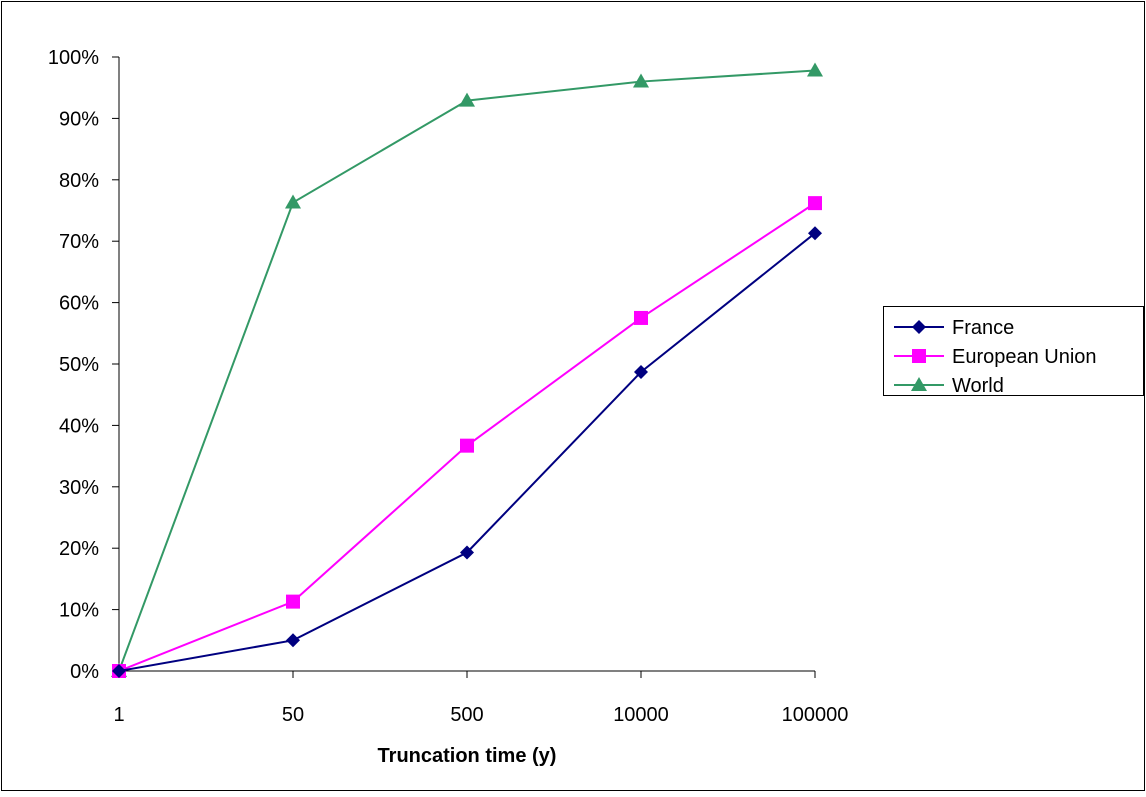 The height and width of the screenshot is (797, 1146). What do you see at coordinates (919, 356) in the screenshot?
I see `legend-marker-european-union` at bounding box center [919, 356].